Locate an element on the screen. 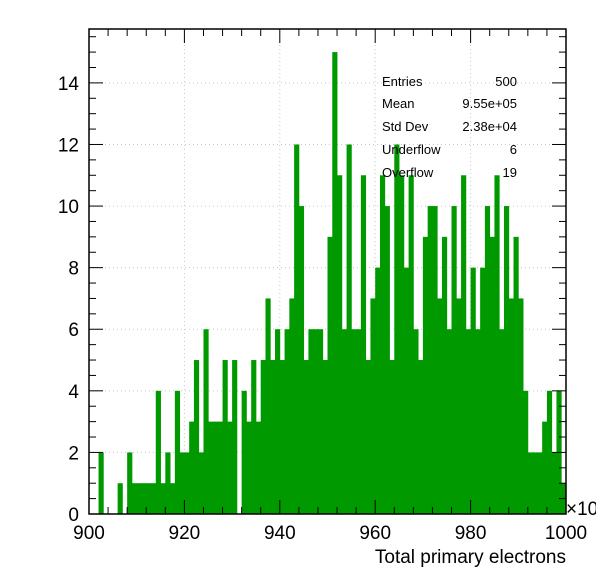  x-tick-label-5: 1000 is located at coordinates (566, 533).